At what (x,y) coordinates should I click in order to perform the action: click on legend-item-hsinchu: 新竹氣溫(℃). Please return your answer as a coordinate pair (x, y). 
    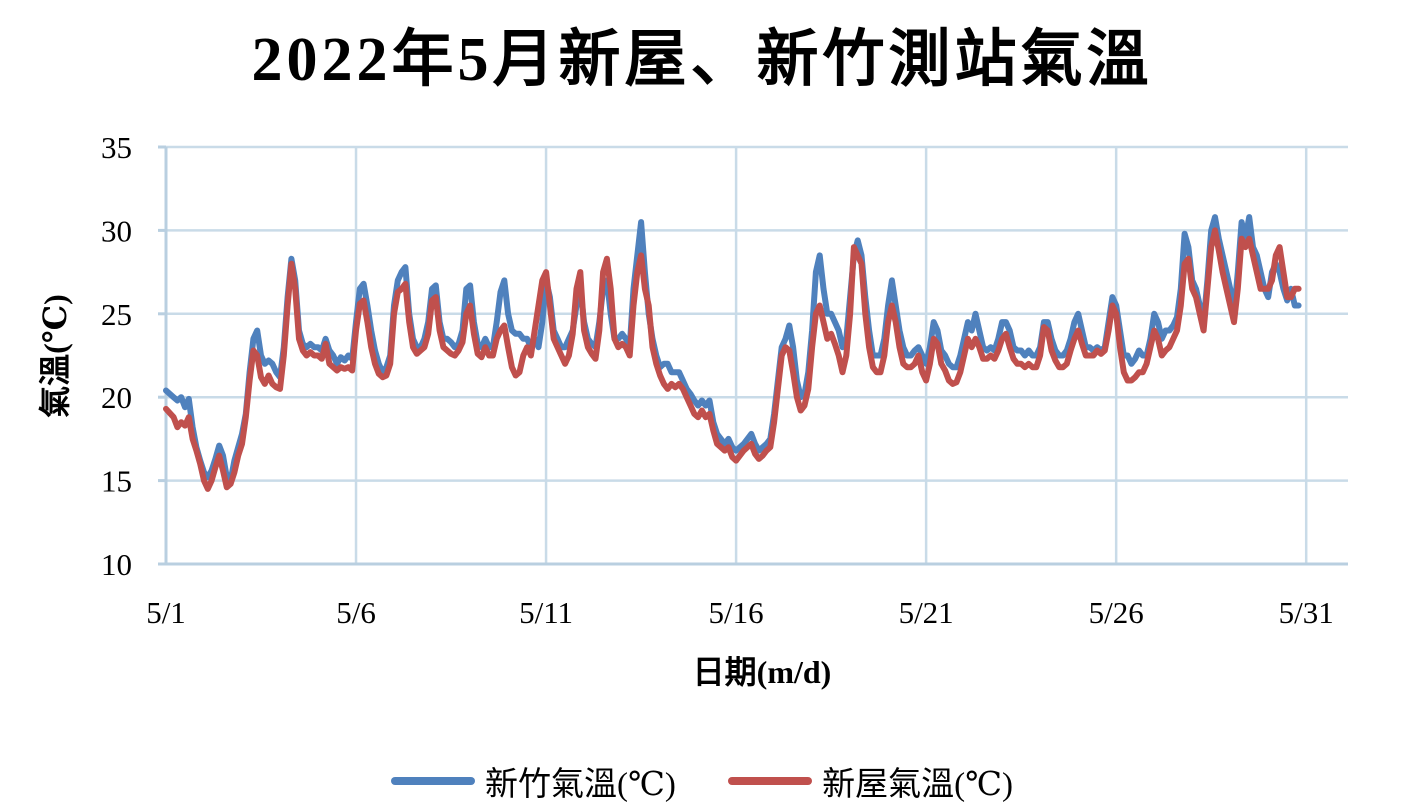
    Looking at the image, I should click on (533, 781).